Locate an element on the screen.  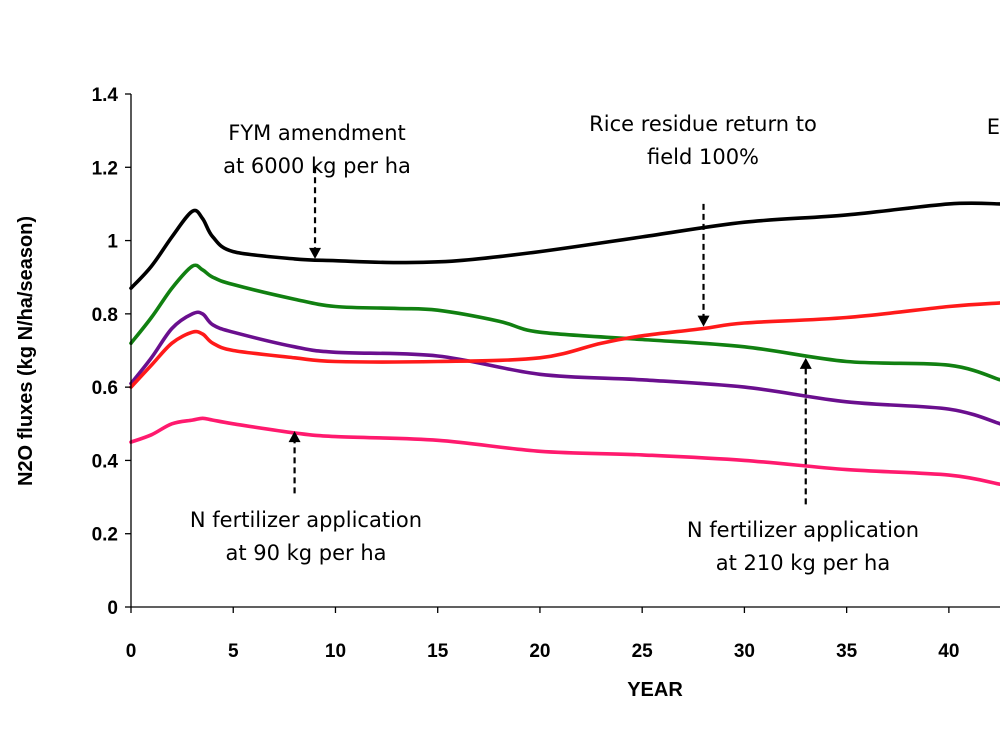
annotation-text: FYM amendment is located at coordinates (317, 133).